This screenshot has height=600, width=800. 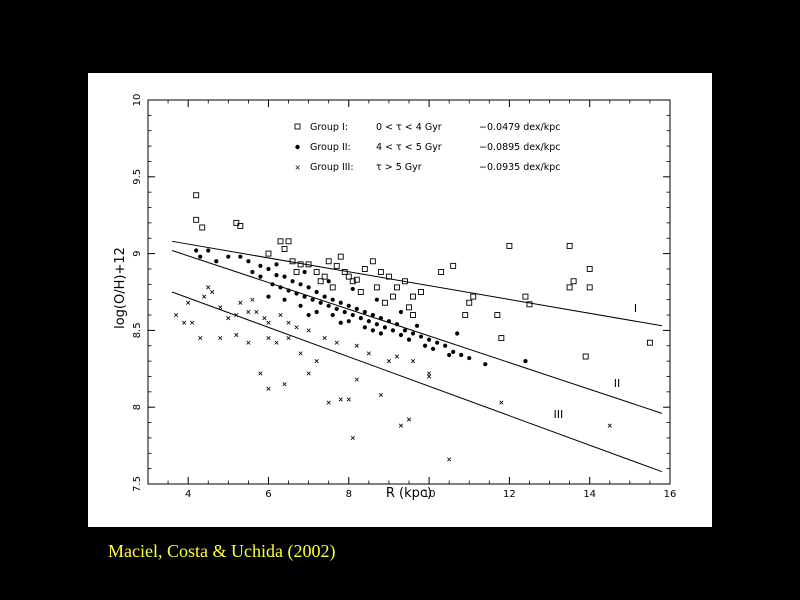 What do you see at coordinates (332, 167) in the screenshot?
I see `legend-label: Group III:` at bounding box center [332, 167].